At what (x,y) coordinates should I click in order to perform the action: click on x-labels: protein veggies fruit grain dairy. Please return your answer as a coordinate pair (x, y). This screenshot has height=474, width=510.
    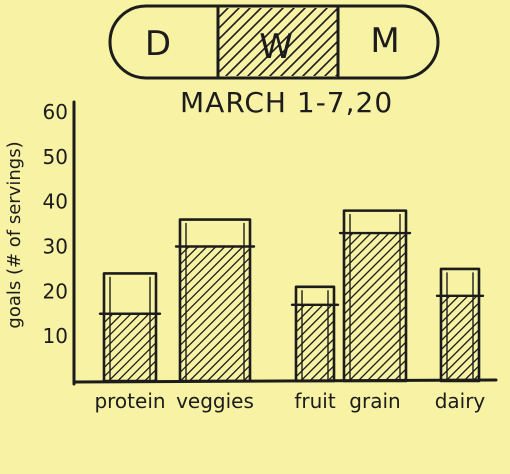
    Looking at the image, I should click on (289, 401).